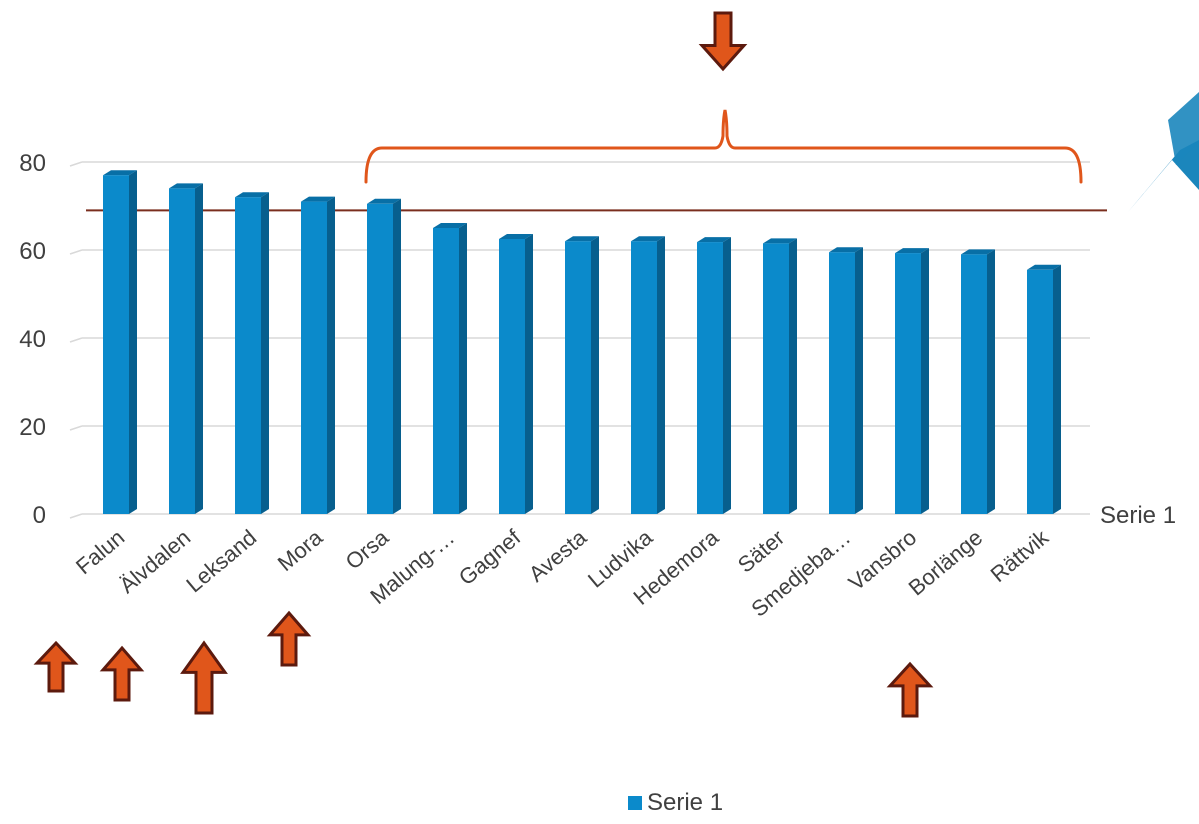  I want to click on y-tick-label: 60, so click(32, 251).